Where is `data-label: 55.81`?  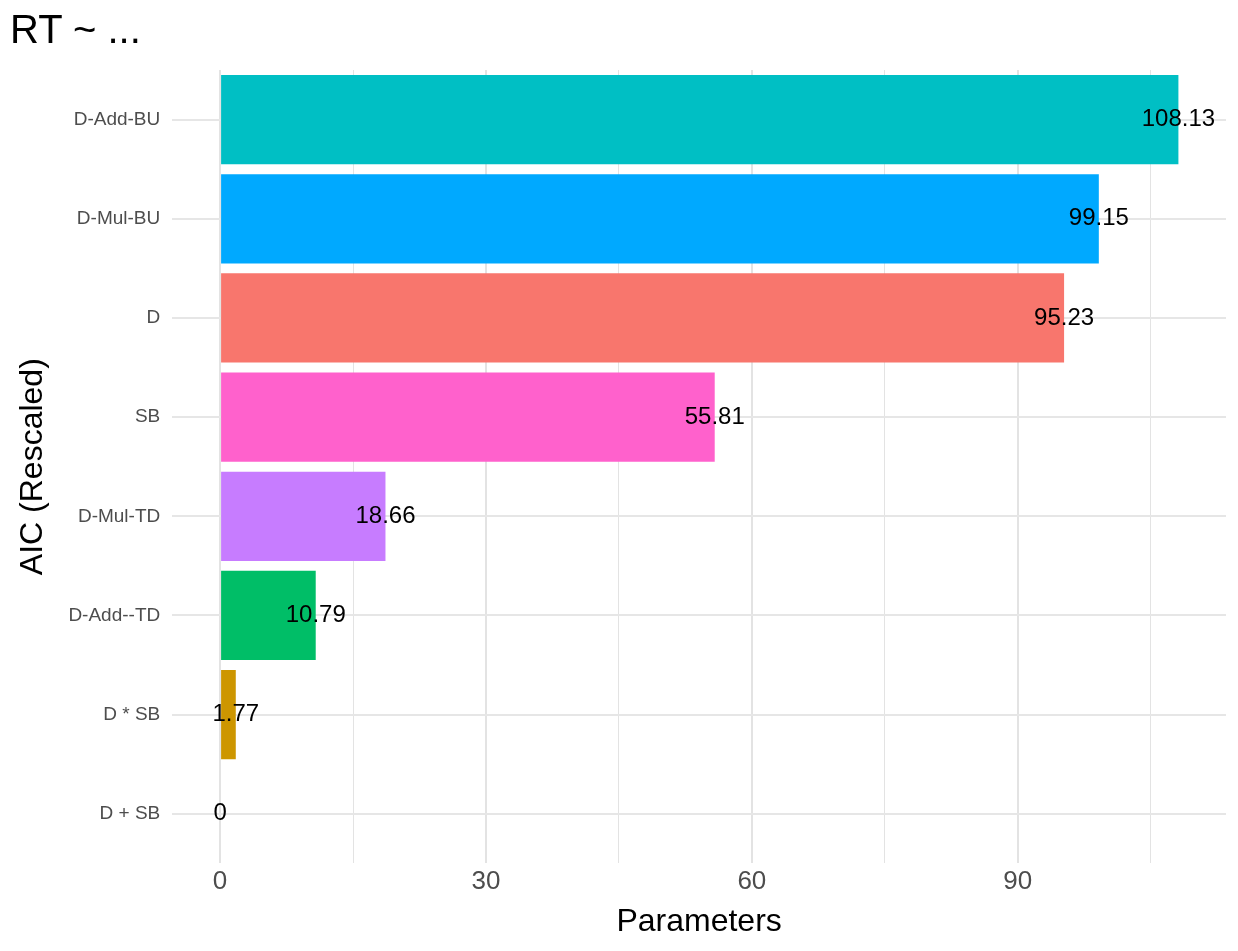
data-label: 55.81 is located at coordinates (714, 415).